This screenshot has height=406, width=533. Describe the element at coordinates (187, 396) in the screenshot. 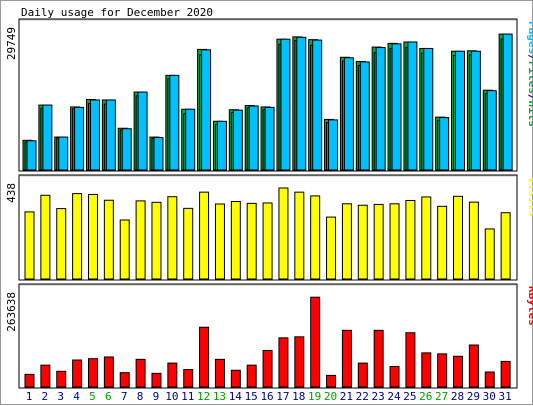

I see `x-tick-label: 11` at that location.